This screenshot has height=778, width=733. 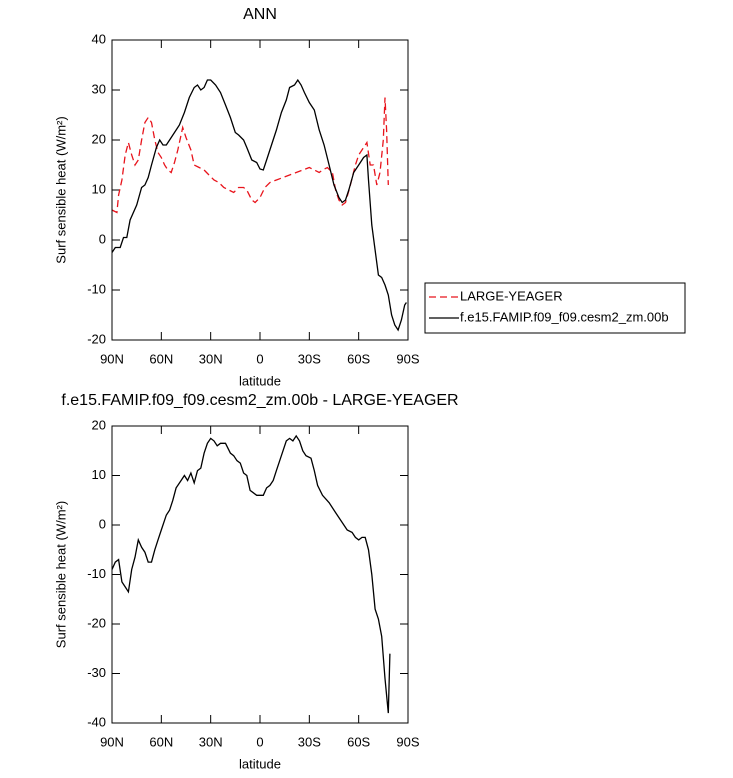 I want to click on legend-box, so click(x=555, y=308).